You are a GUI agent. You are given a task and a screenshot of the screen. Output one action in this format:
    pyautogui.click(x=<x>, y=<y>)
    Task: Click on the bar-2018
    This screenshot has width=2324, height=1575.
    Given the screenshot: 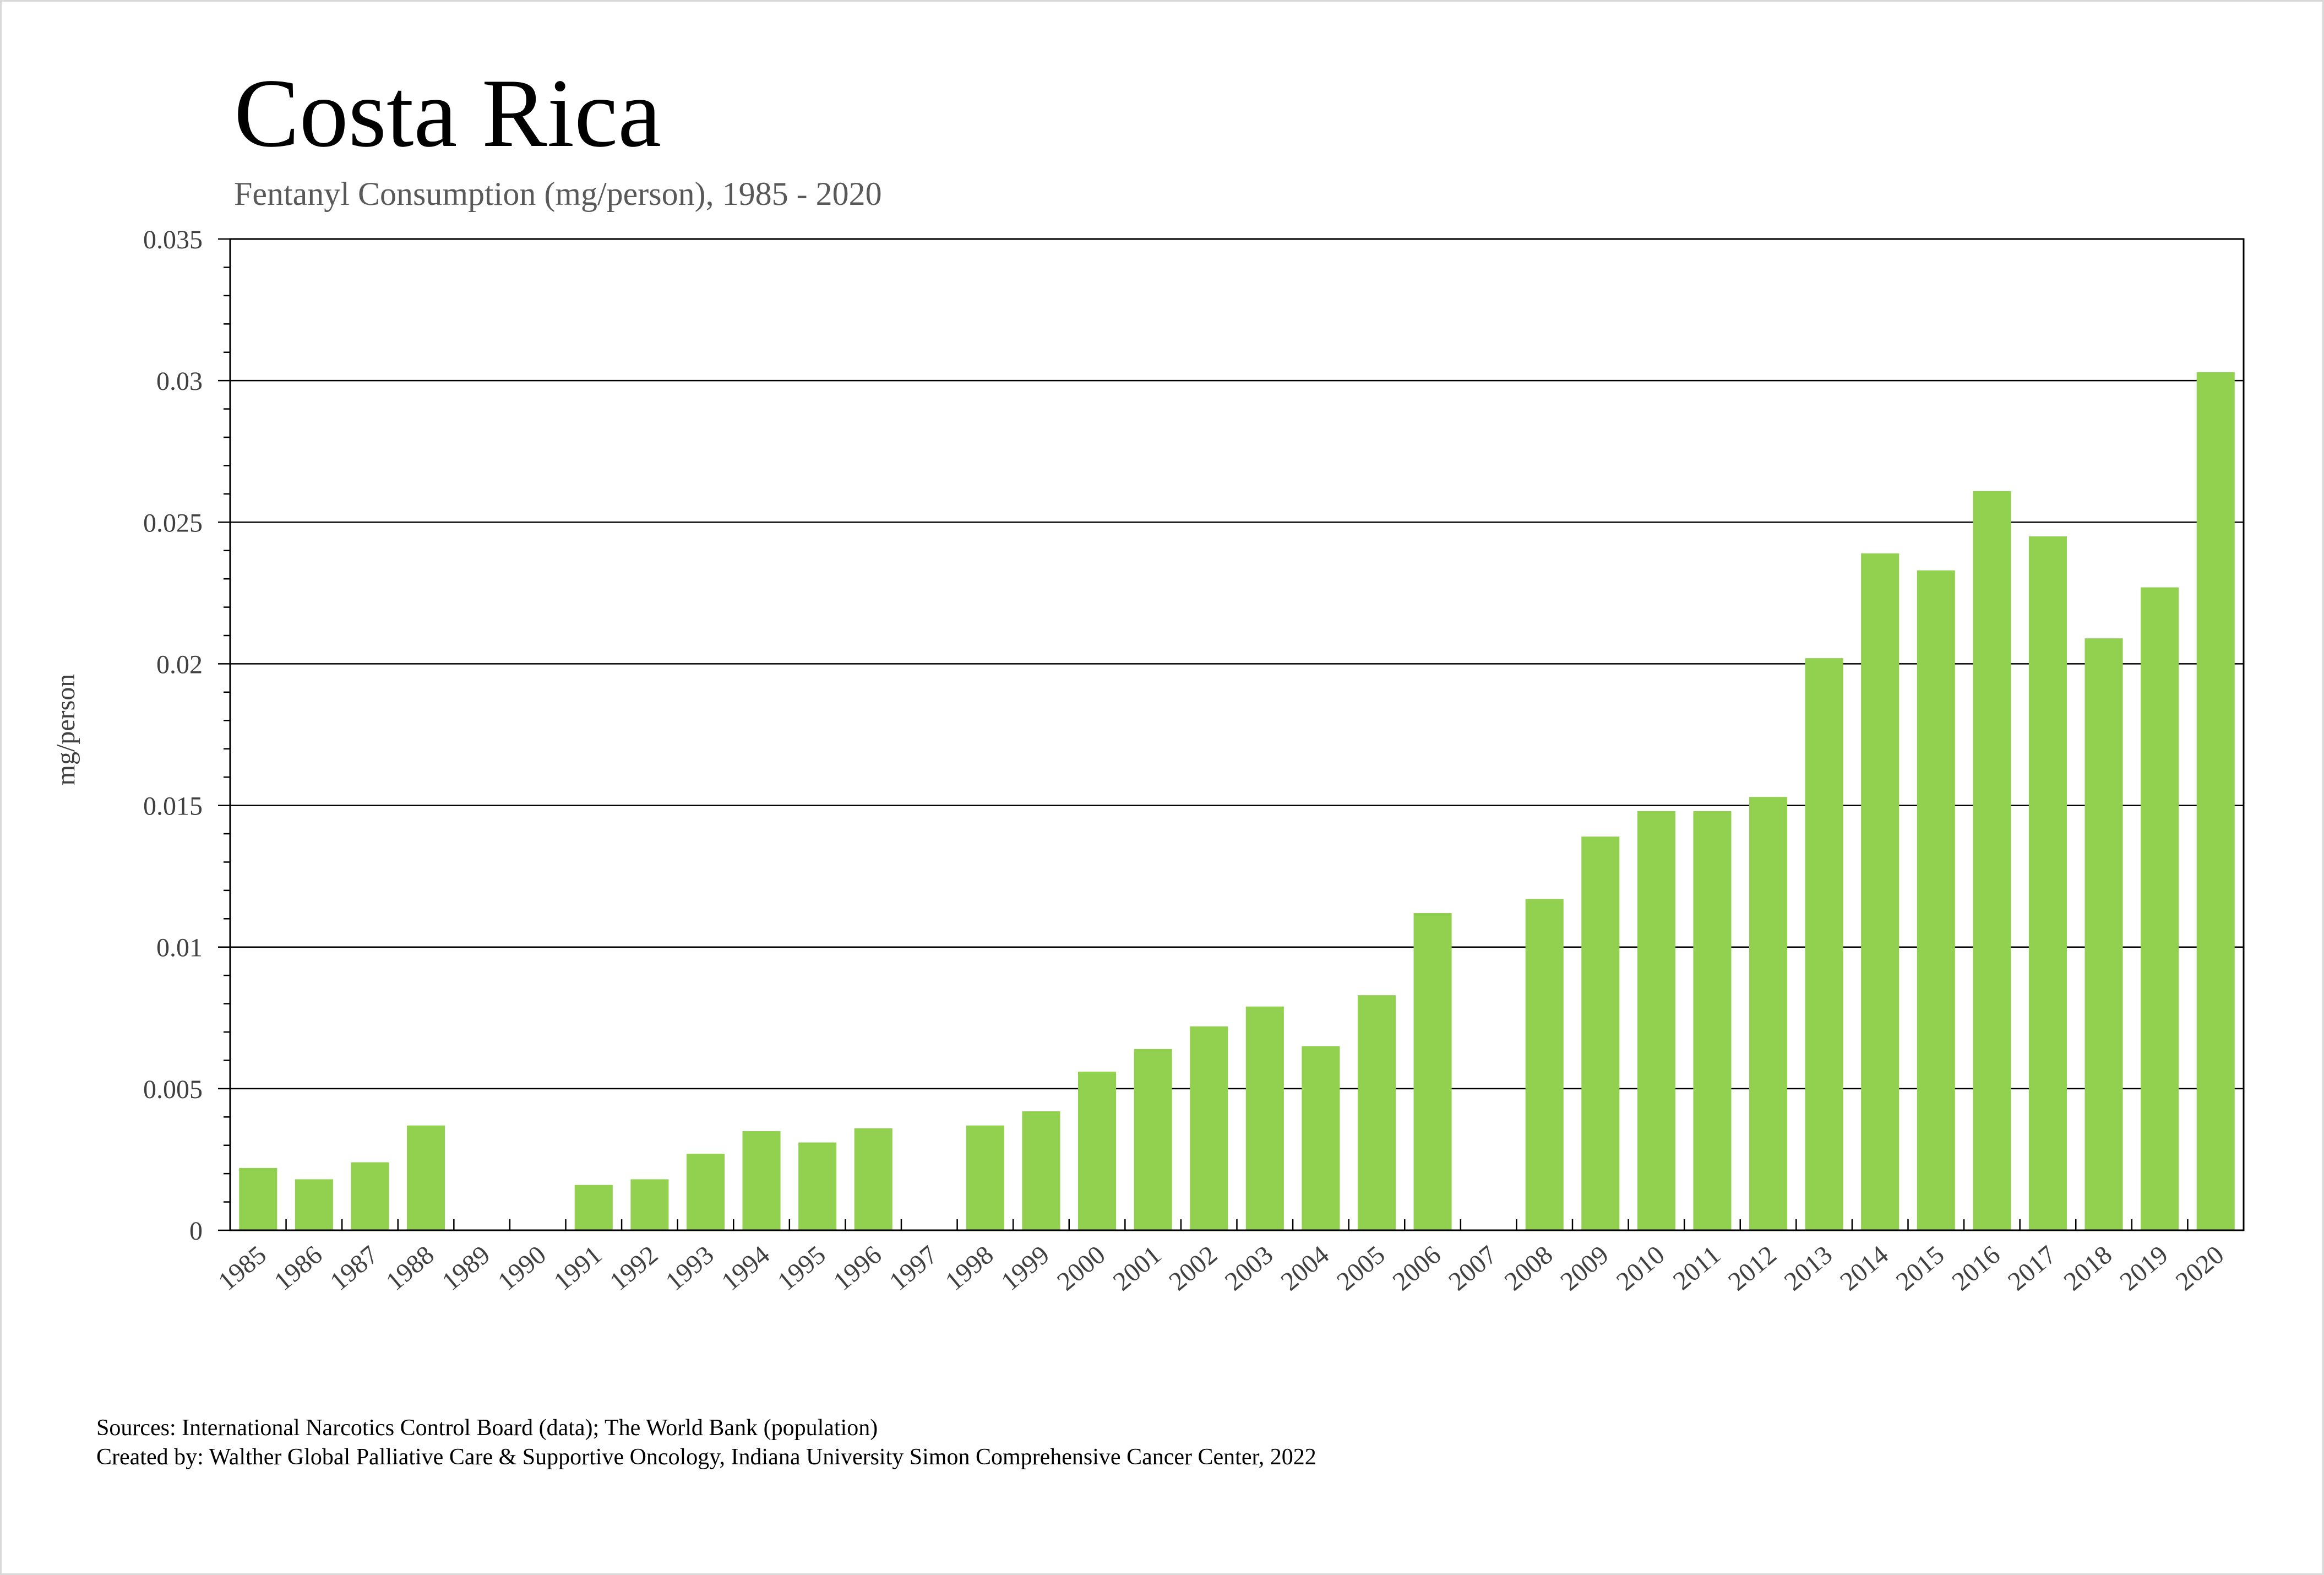 What is the action you would take?
    pyautogui.click(x=2103, y=934)
    